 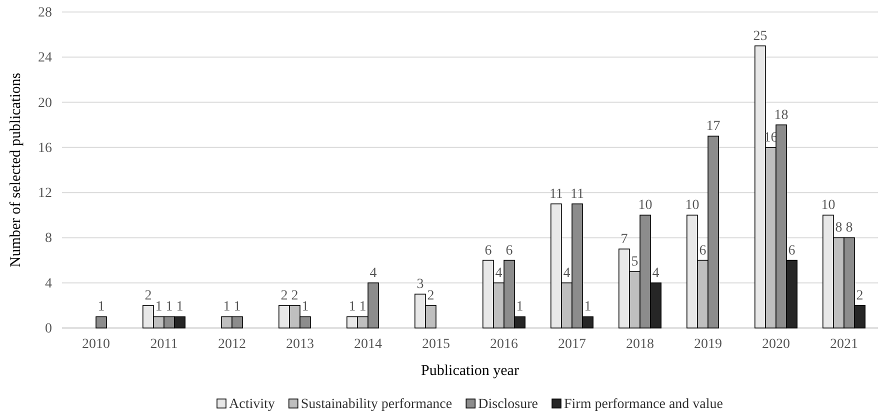 What do you see at coordinates (101, 322) in the screenshot?
I see `bar` at bounding box center [101, 322].